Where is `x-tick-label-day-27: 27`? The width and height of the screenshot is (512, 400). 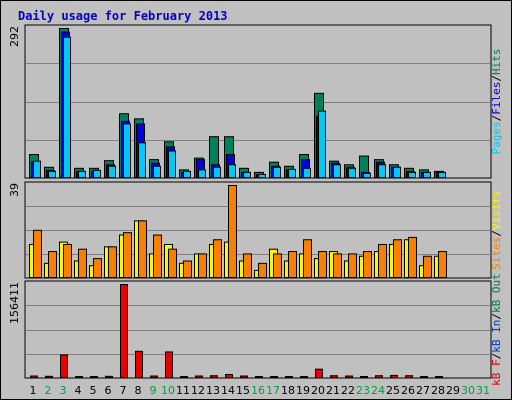
x-tick-label-day-27: 27 is located at coordinates (423, 390).